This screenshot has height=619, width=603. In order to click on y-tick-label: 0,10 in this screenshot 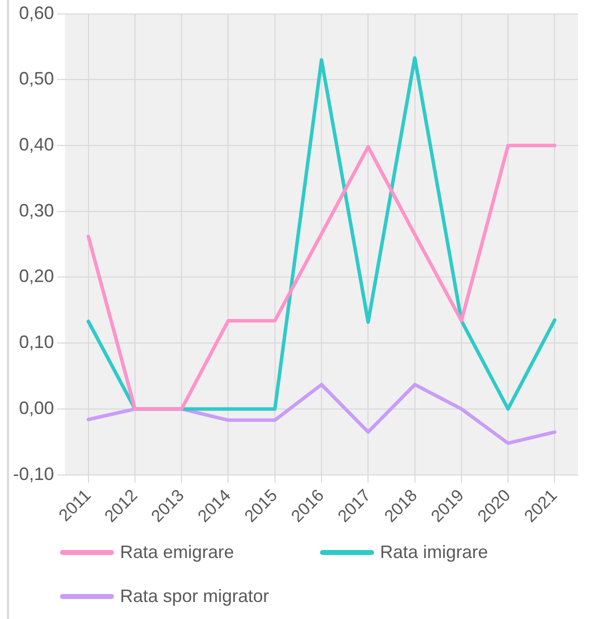, I will do `click(36, 342)`.